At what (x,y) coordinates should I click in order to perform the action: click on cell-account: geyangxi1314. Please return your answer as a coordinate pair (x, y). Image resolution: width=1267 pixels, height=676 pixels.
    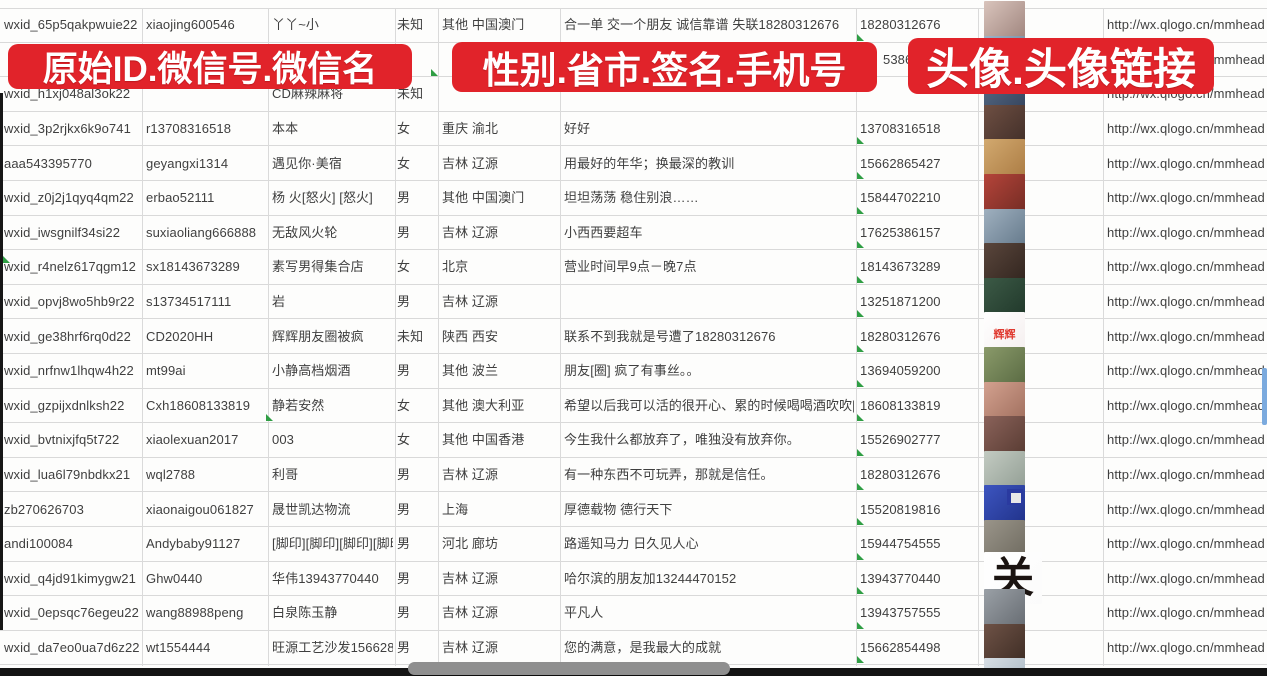
    Looking at the image, I should click on (187, 163).